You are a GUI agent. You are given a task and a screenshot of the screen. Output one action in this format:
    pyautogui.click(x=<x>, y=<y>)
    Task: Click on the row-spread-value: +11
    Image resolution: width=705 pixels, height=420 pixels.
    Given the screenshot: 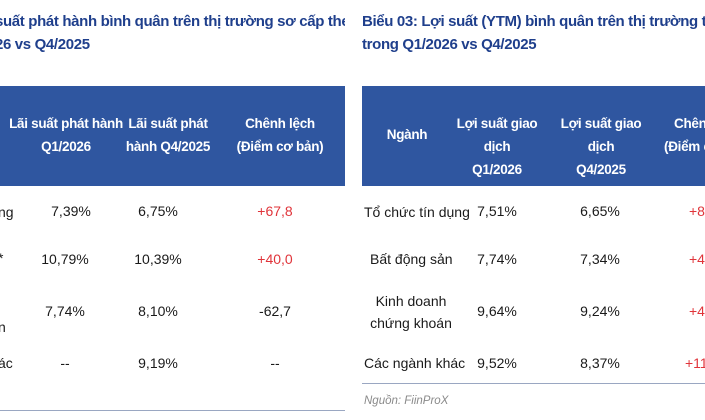 What is the action you would take?
    pyautogui.click(x=695, y=363)
    